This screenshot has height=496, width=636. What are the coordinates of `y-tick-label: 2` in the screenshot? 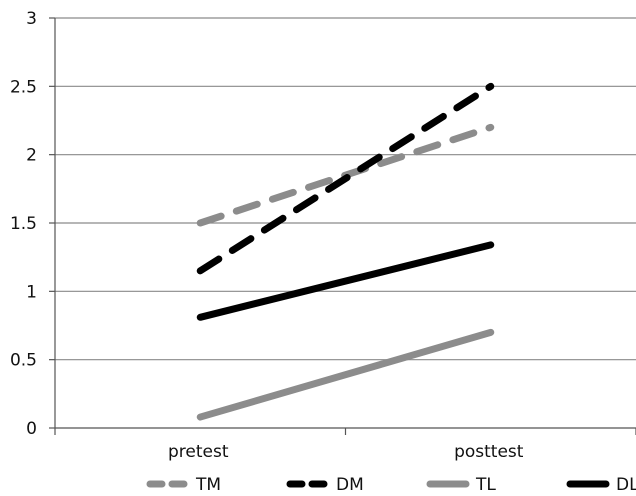 It's located at (31, 156).